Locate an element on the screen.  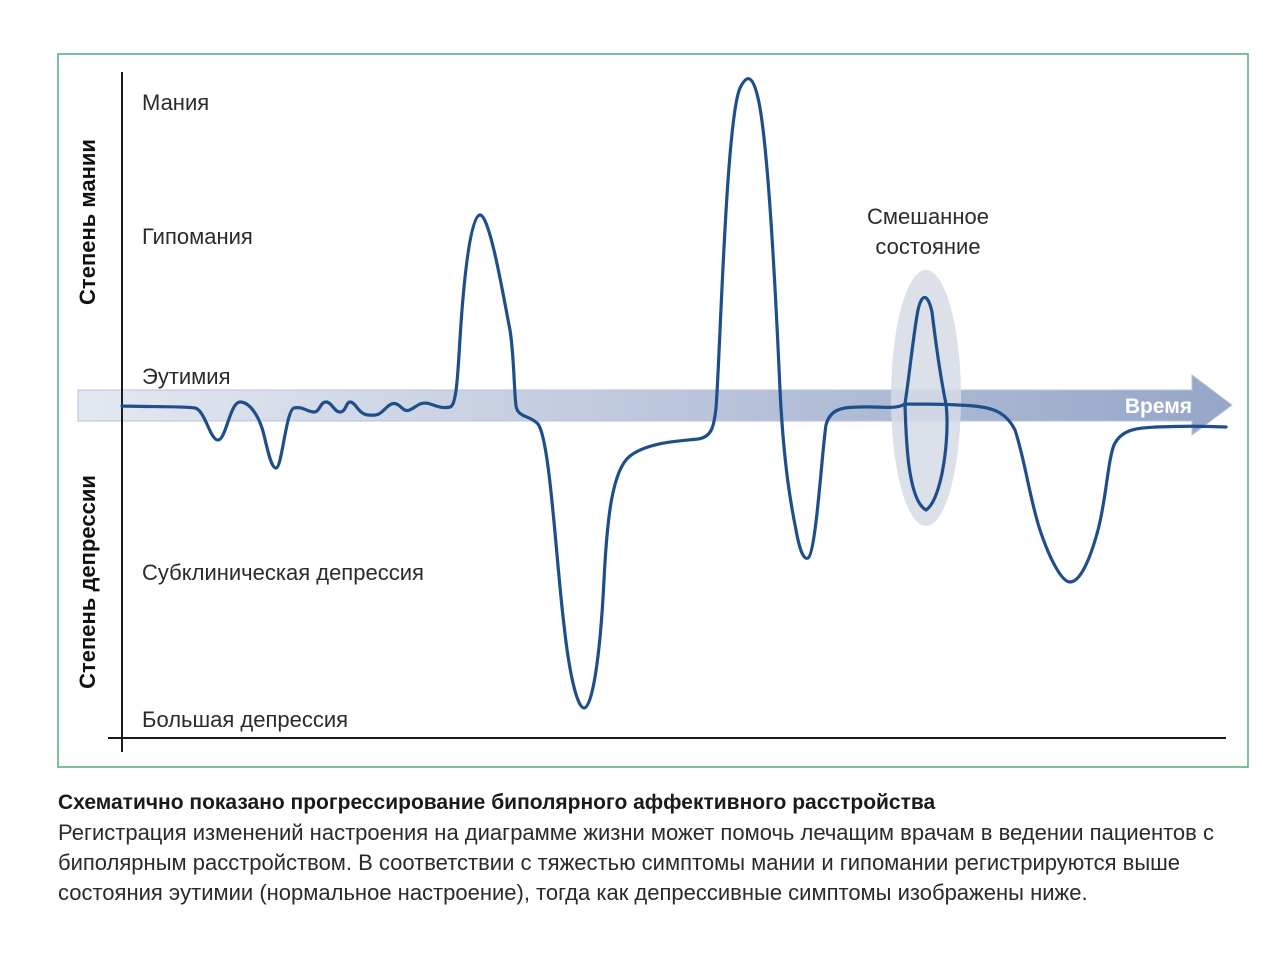
mixed-state-label-line1: Смешанное is located at coordinates (928, 216).